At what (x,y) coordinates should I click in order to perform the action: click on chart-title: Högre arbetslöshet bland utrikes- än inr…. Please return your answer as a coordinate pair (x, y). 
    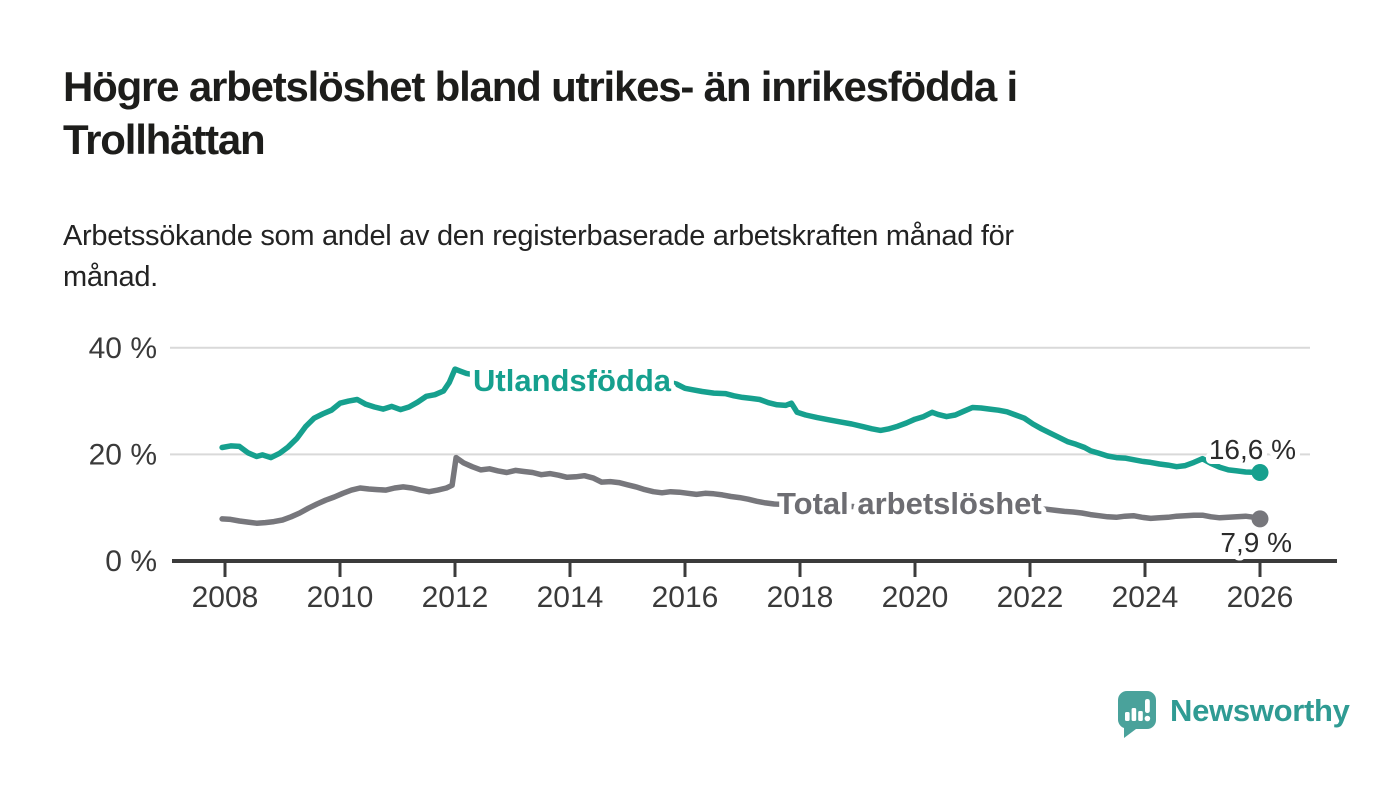
    Looking at the image, I should click on (708, 113).